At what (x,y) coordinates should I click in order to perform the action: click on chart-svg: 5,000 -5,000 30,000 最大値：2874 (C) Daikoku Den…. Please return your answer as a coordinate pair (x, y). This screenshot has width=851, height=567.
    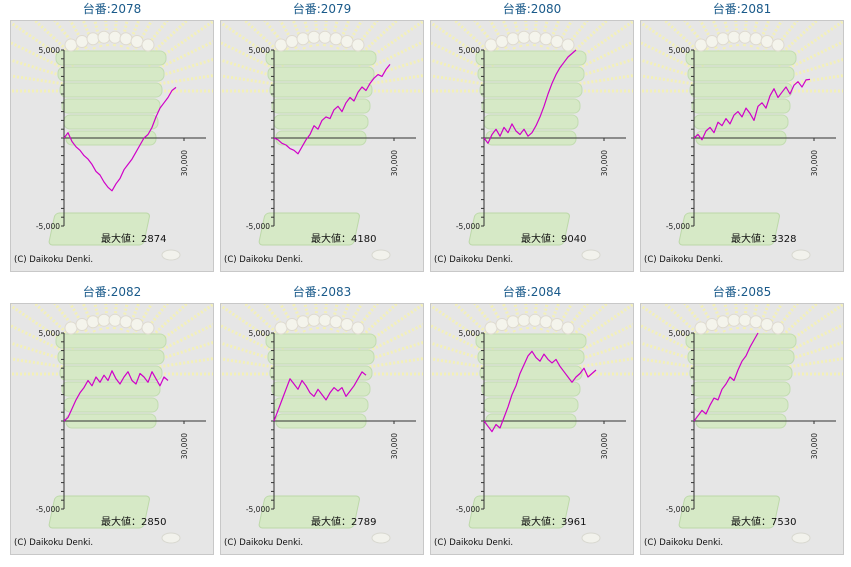
    Looking at the image, I should click on (112, 143).